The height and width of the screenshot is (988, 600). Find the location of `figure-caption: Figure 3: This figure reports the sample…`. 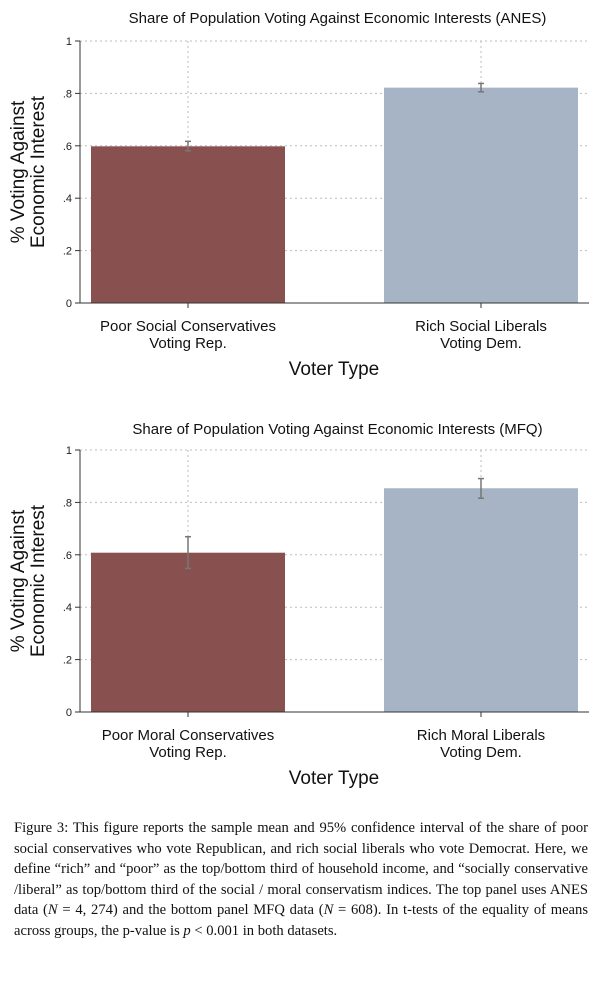

figure-caption: Figure 3: This figure reports the sample… is located at coordinates (301, 879).